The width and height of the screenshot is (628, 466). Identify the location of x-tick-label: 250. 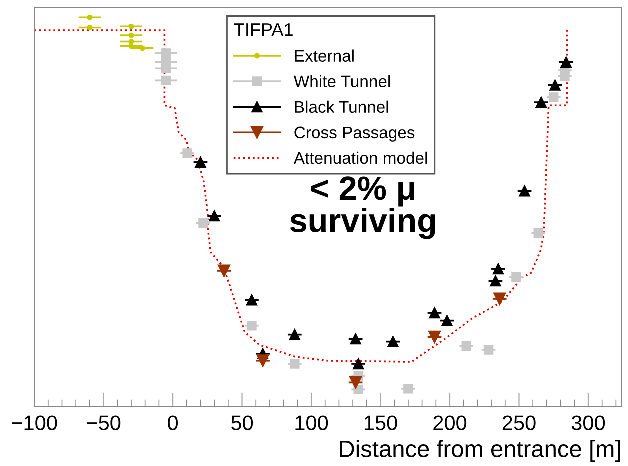
(519, 423).